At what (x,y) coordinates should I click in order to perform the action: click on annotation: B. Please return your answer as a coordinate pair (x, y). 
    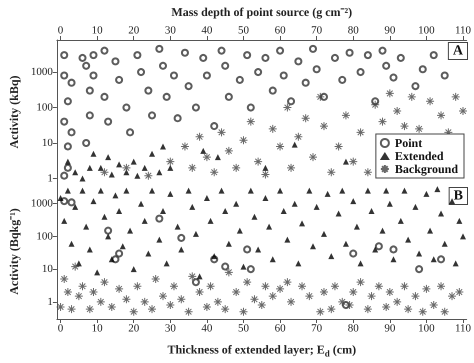
    Looking at the image, I should click on (459, 196).